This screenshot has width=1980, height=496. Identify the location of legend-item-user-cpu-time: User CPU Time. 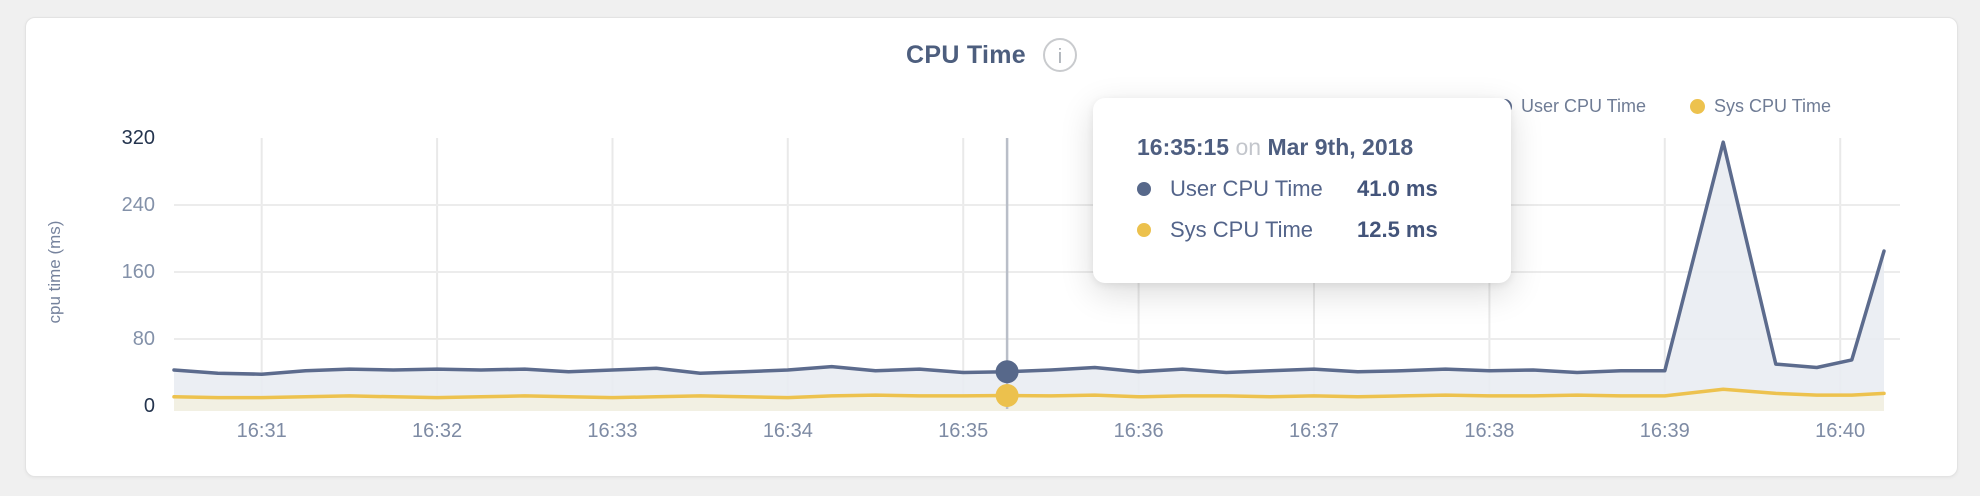
(1571, 106).